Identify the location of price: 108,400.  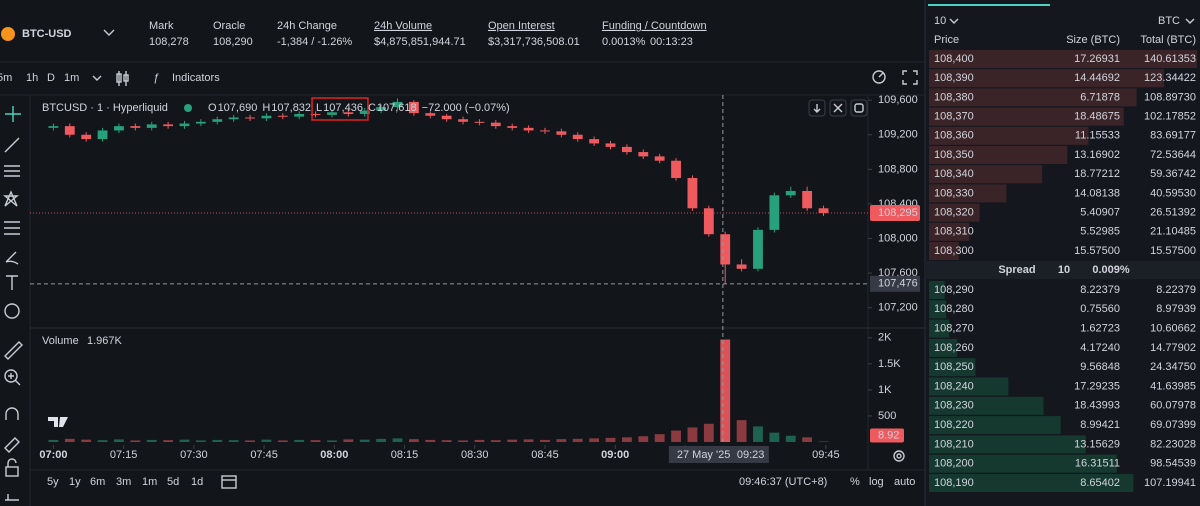
(954, 59).